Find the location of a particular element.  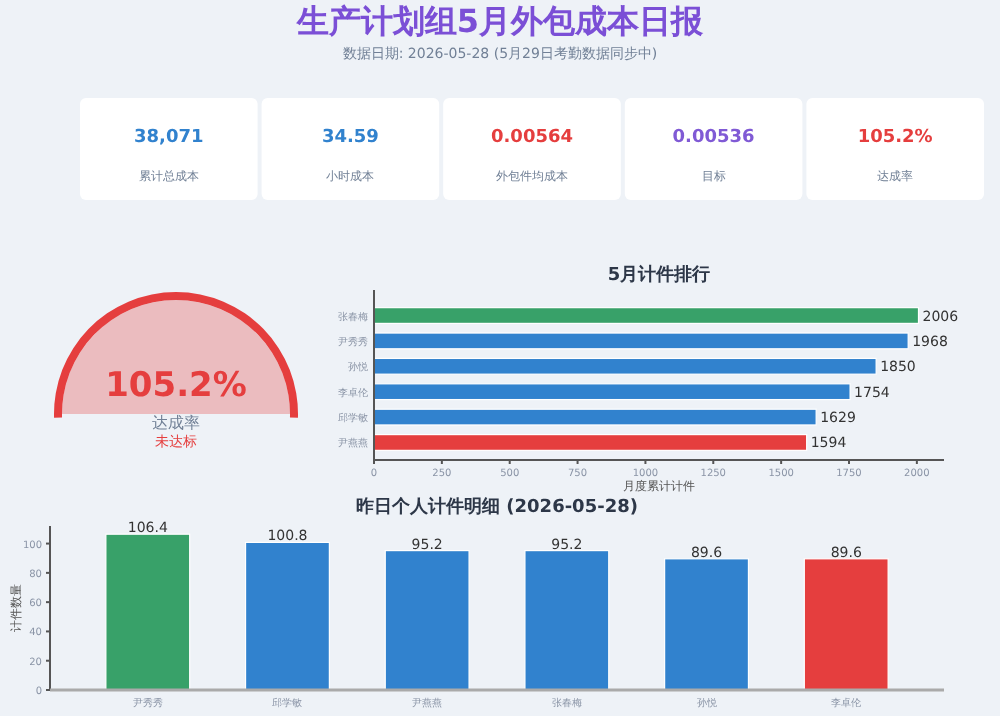

text: 0.00564 is located at coordinates (532, 138).